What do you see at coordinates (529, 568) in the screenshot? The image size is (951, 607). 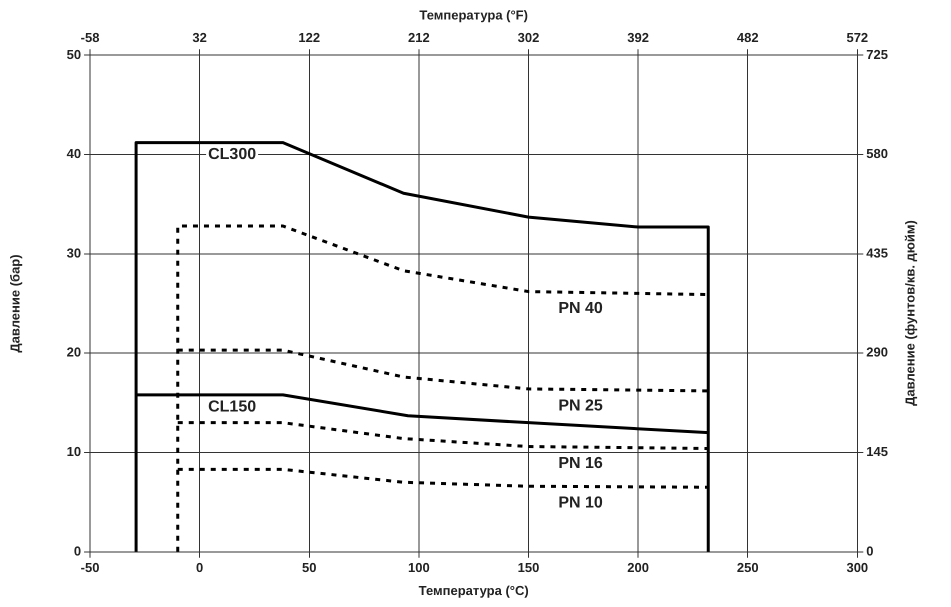 I see `x-tick-label: 150` at bounding box center [529, 568].